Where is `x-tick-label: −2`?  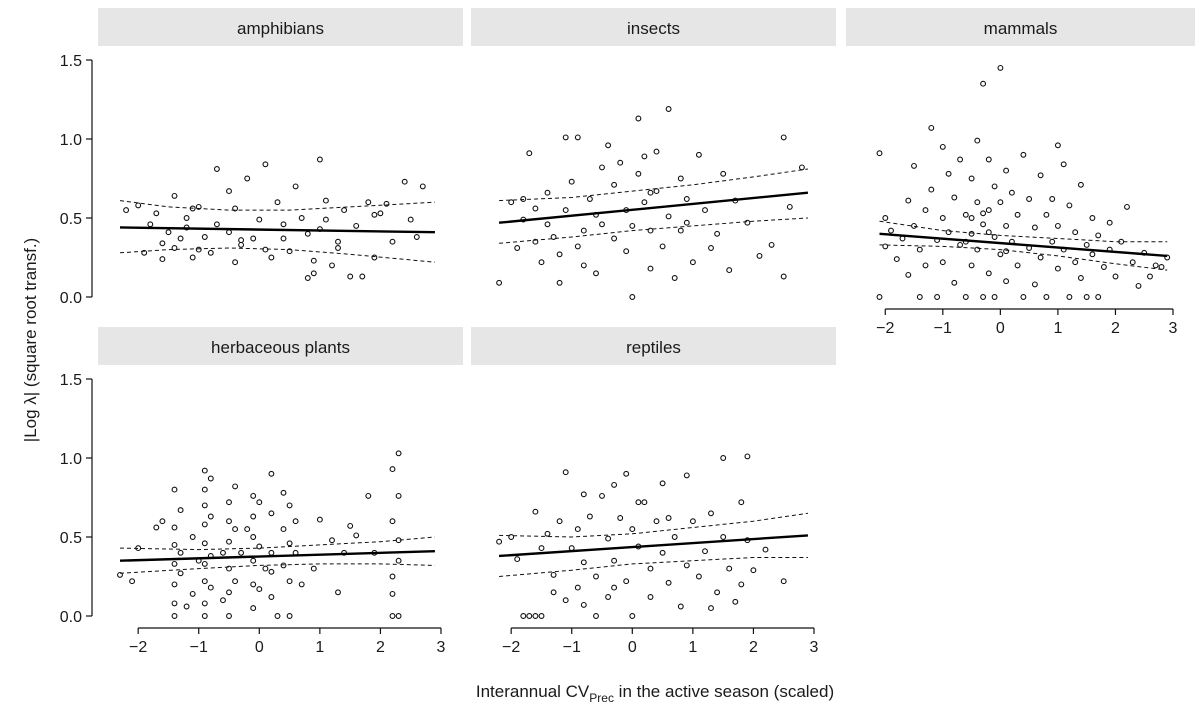
x-tick-label: −2 is located at coordinates (885, 328).